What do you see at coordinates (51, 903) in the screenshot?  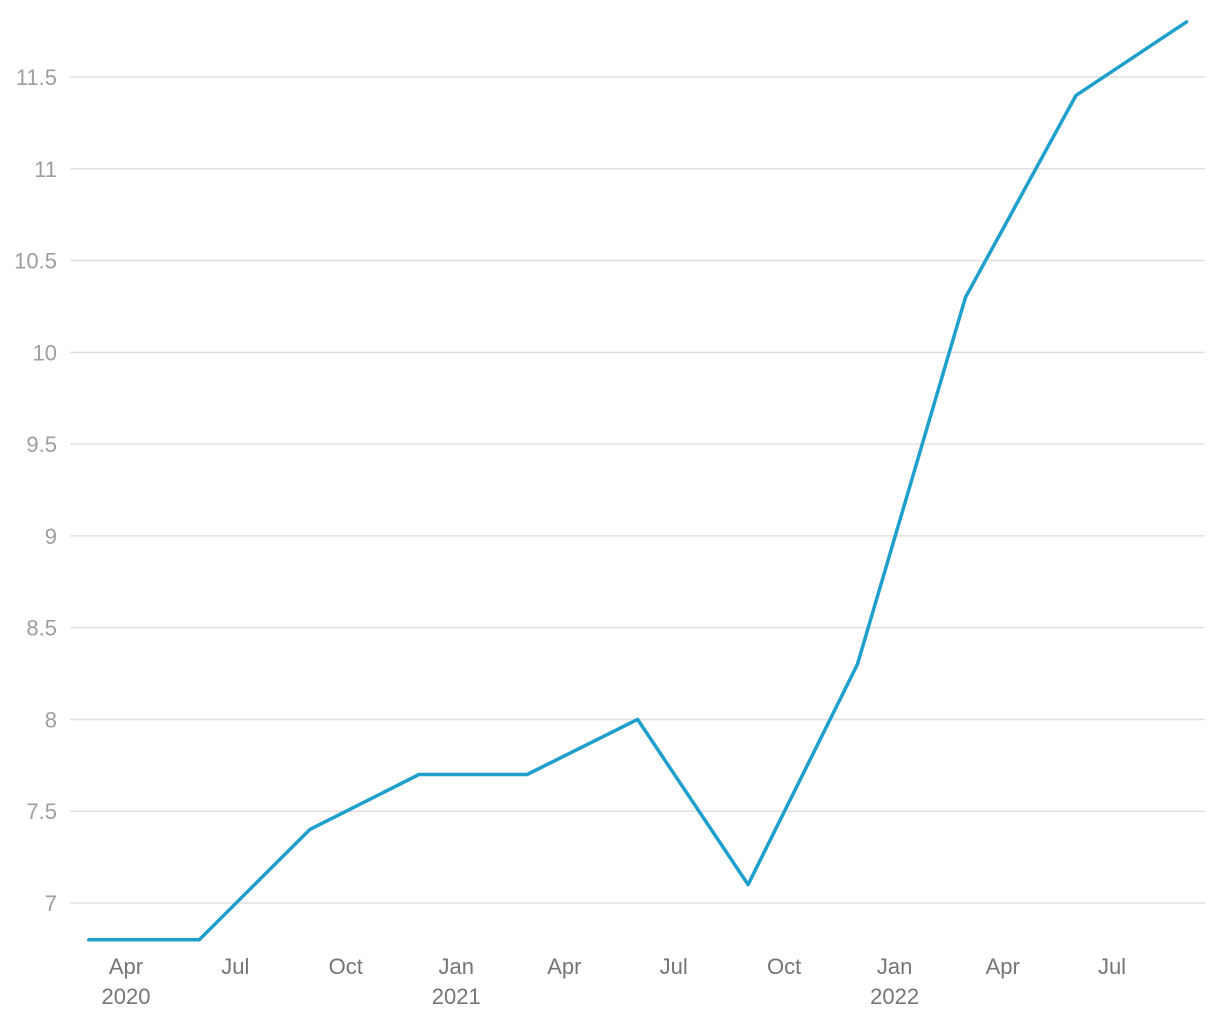 I see `y-tick-label: 7` at bounding box center [51, 903].